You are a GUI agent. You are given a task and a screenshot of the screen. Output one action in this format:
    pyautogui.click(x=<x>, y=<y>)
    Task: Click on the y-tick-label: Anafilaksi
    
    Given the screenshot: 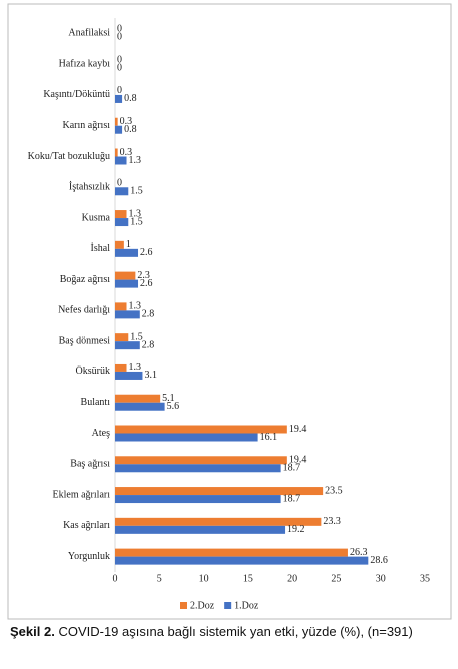 What is the action you would take?
    pyautogui.click(x=89, y=33)
    